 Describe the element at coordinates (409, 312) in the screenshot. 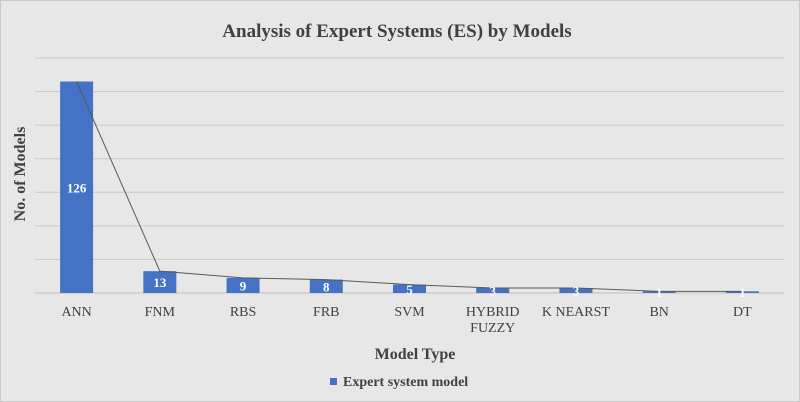

I see `x-tick-label: SVM` at that location.